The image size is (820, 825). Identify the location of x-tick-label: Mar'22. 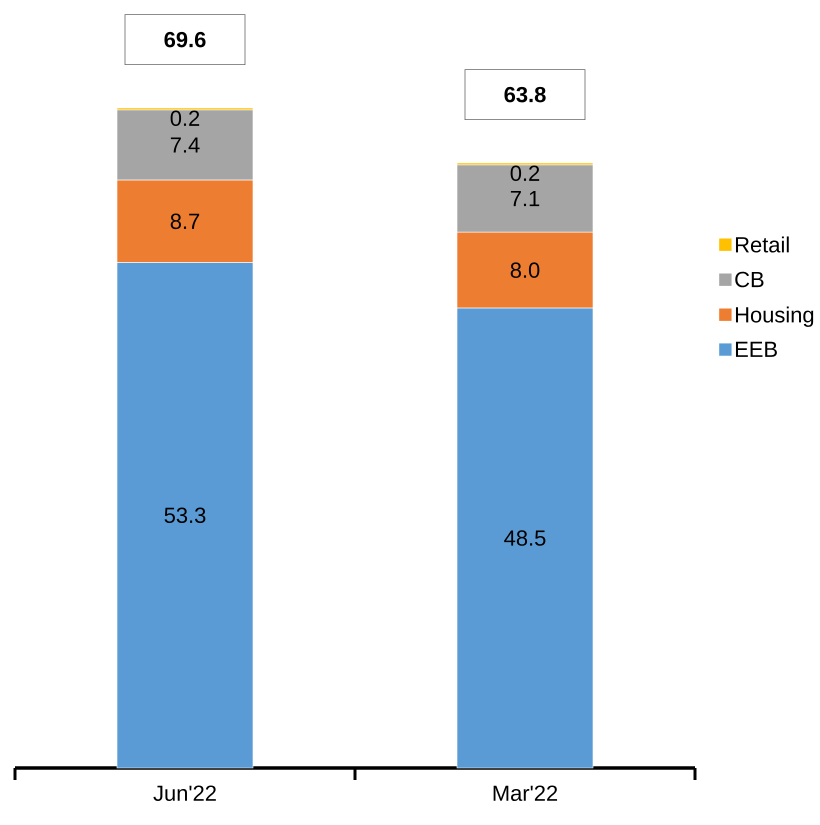
(526, 793).